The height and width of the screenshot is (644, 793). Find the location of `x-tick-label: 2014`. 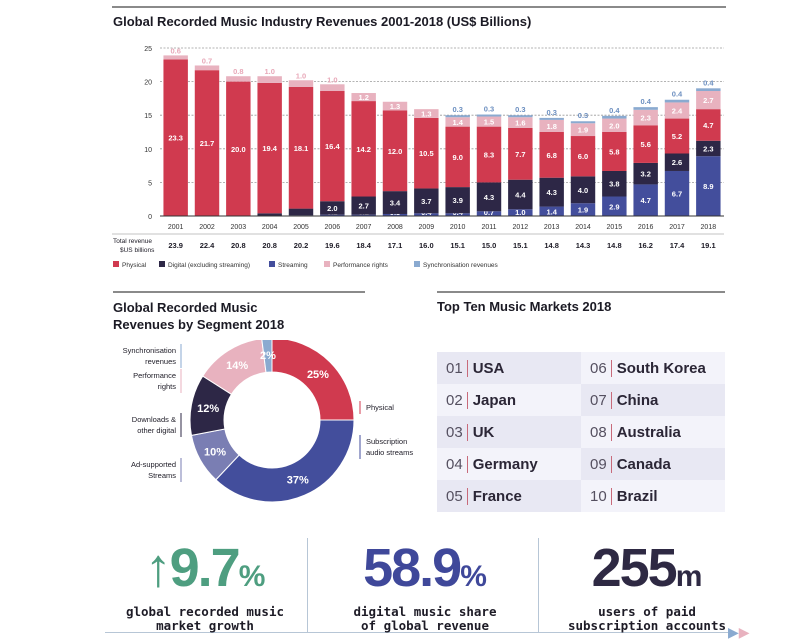

x-tick-label: 2014 is located at coordinates (583, 227).